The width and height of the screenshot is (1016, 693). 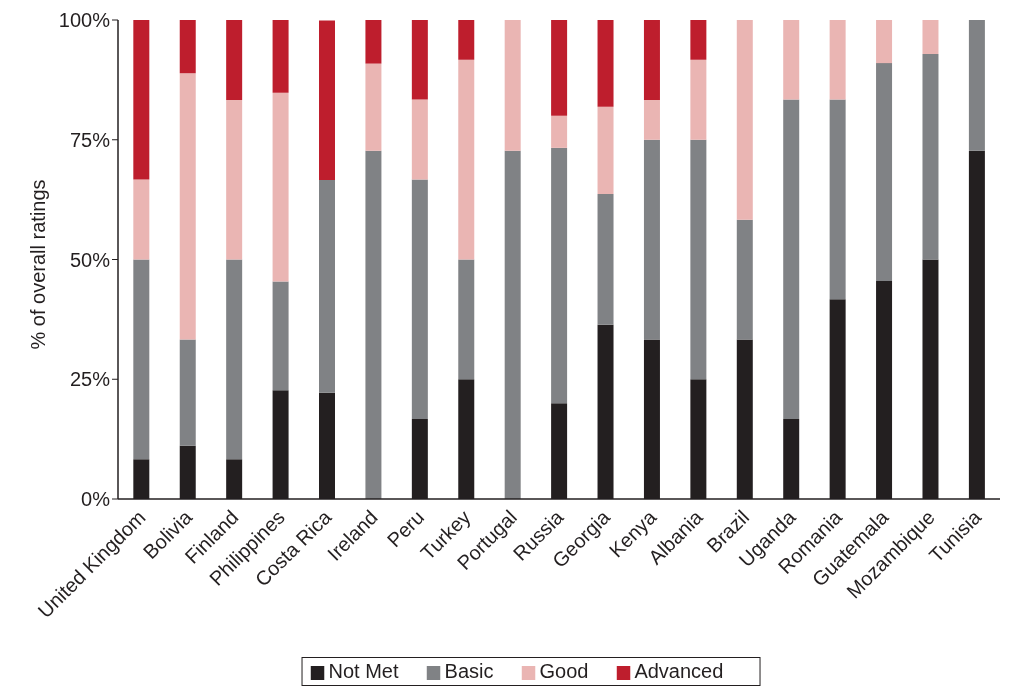 What do you see at coordinates (363, 671) in the screenshot?
I see `legend-label: Not Met` at bounding box center [363, 671].